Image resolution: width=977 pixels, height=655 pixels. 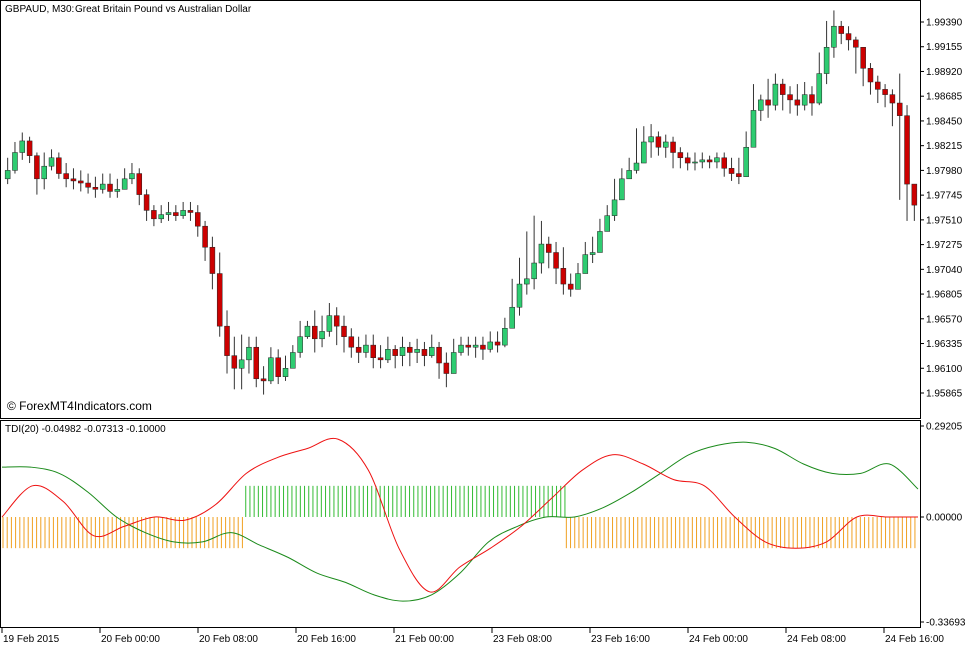 What do you see at coordinates (79, 406) in the screenshot?
I see `watermark: © ForexMT4Indicators.com` at bounding box center [79, 406].